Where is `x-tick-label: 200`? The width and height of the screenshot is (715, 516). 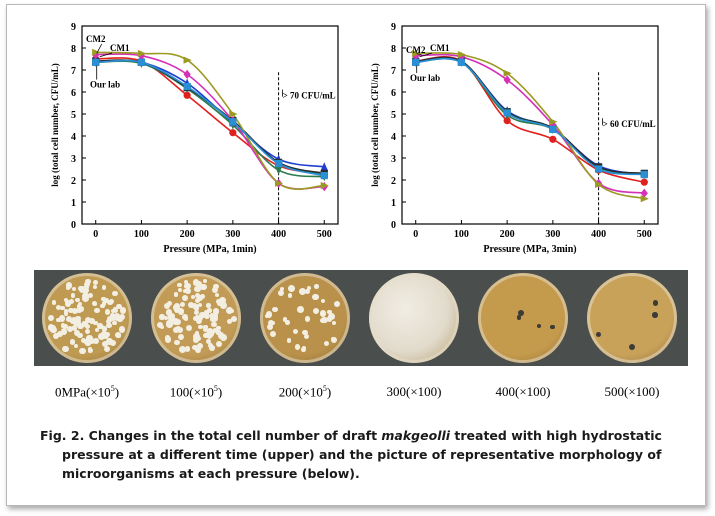
x-tick-label: 200 is located at coordinates (187, 234).